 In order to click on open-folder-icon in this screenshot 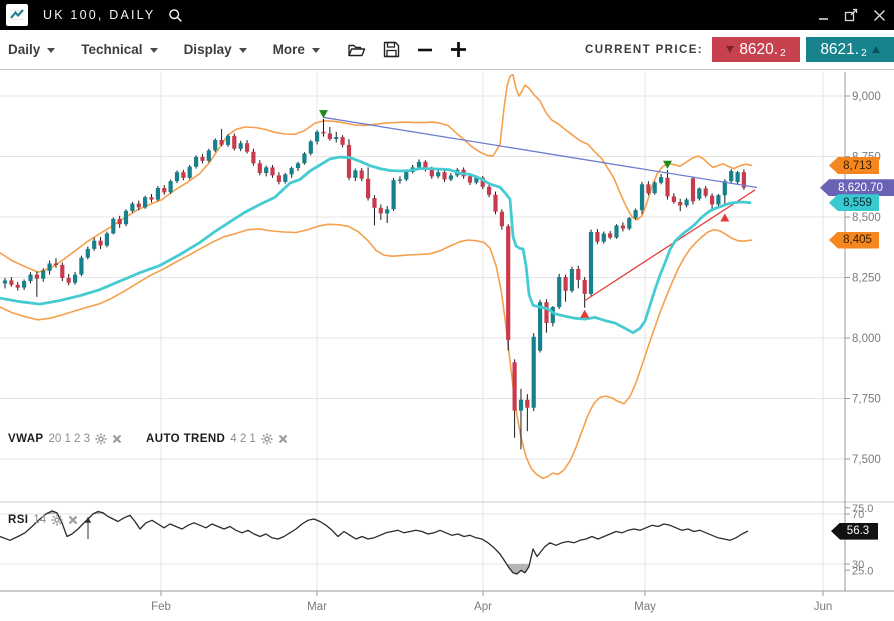, I will do `click(356, 50)`.